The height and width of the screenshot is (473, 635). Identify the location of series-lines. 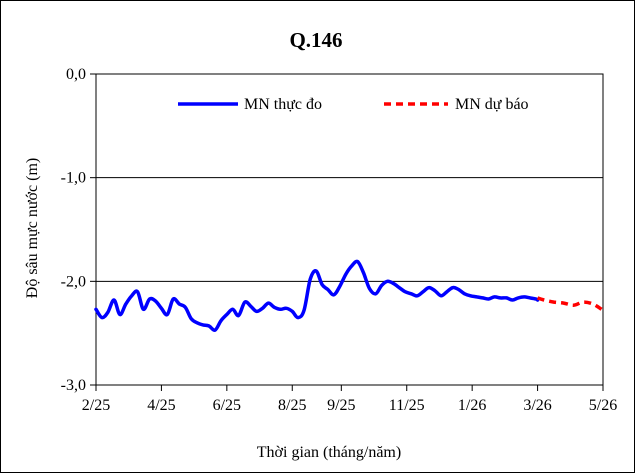
(349, 295).